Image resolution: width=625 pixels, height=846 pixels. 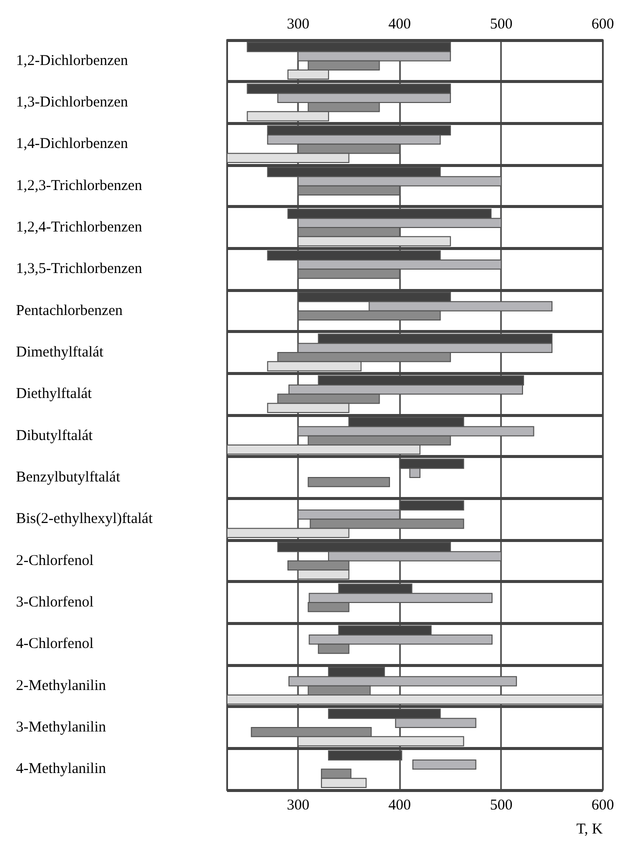 What do you see at coordinates (54, 394) in the screenshot?
I see `y-tick-label: Diethylftalát` at bounding box center [54, 394].